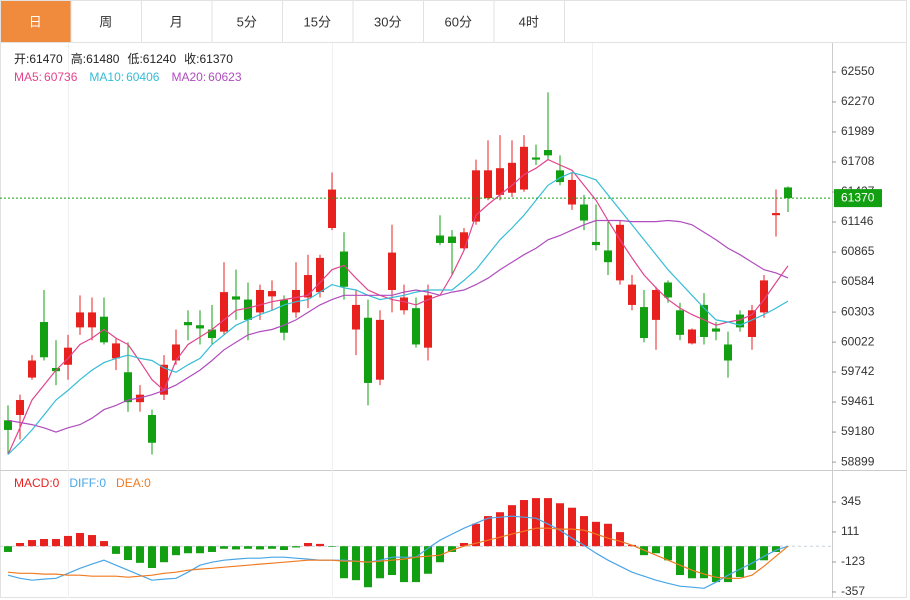  I want to click on legend-text: 60406, so click(143, 77).